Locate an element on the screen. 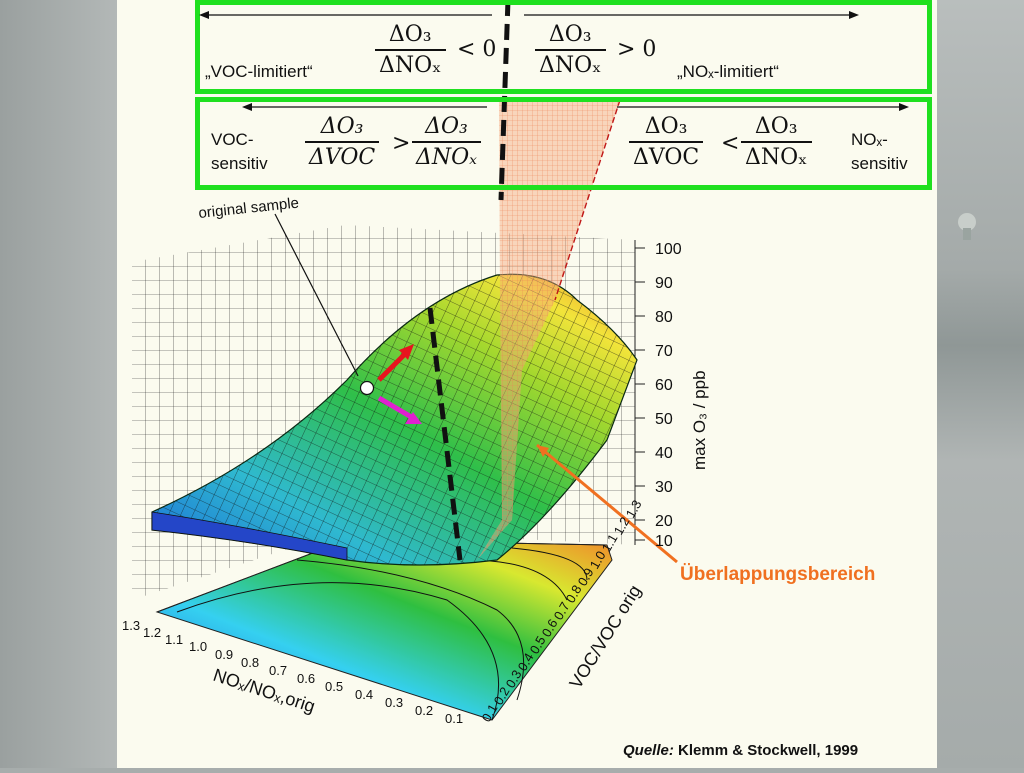 The height and width of the screenshot is (773, 1024). background-right is located at coordinates (980, 384).